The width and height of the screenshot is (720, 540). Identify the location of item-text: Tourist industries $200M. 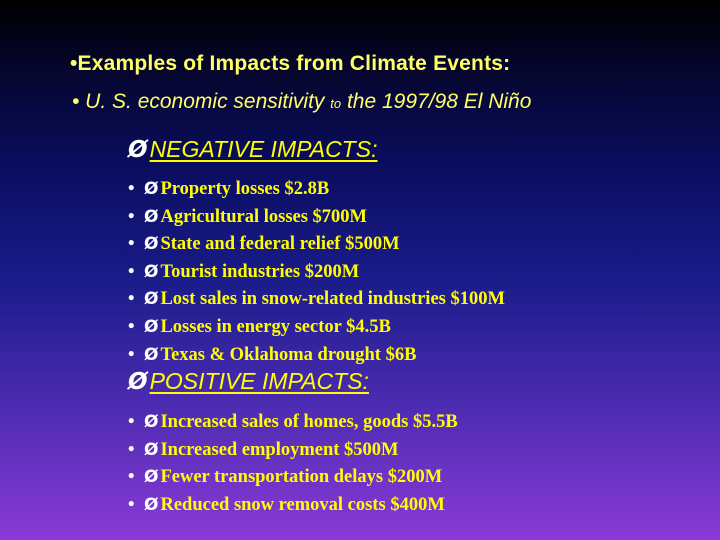
(260, 271).